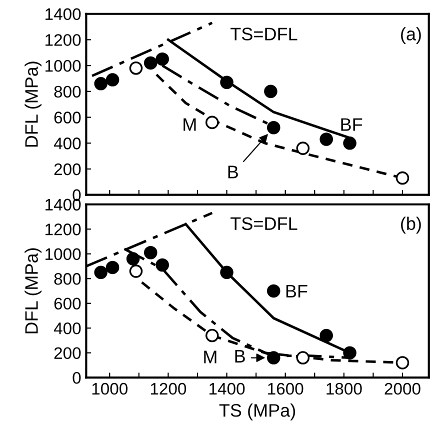  Describe the element at coordinates (411, 225) in the screenshot. I see `annotation: (b)` at that location.